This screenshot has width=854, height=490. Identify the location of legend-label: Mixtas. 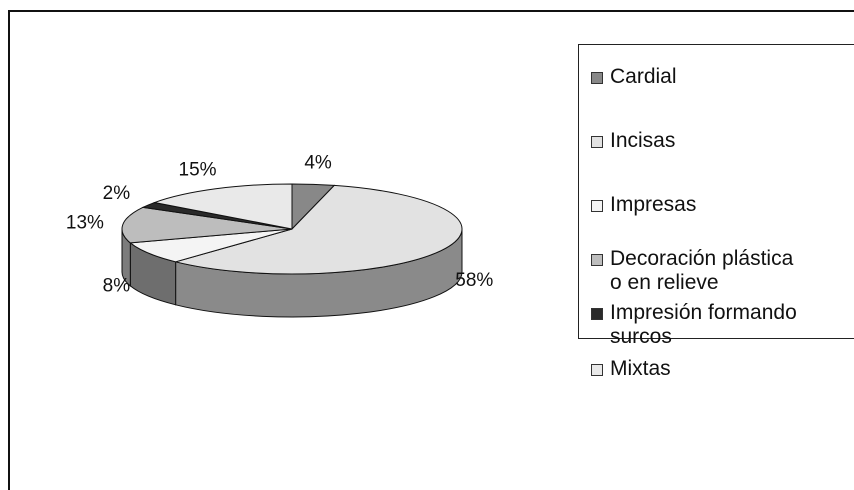
(640, 369).